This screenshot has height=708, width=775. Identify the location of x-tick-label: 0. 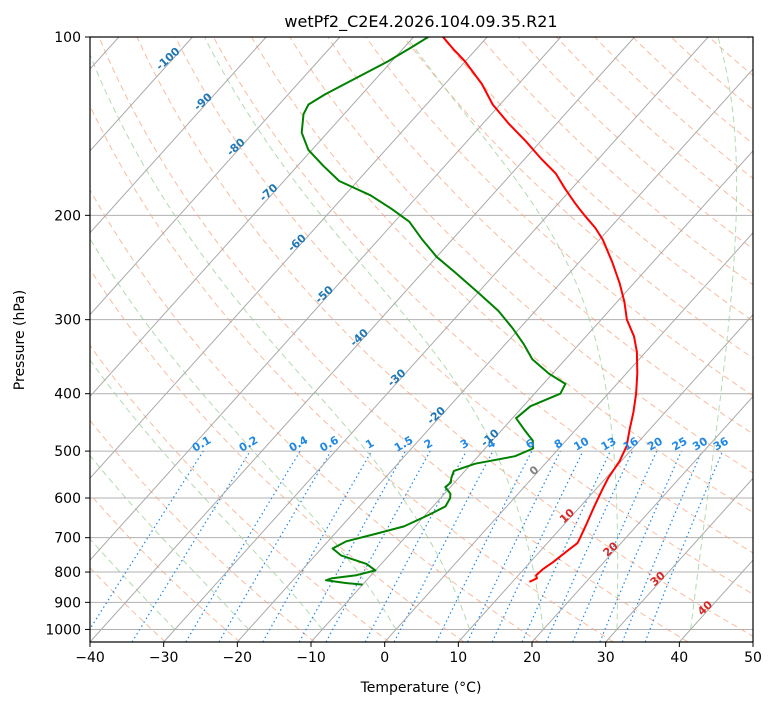
(384, 658).